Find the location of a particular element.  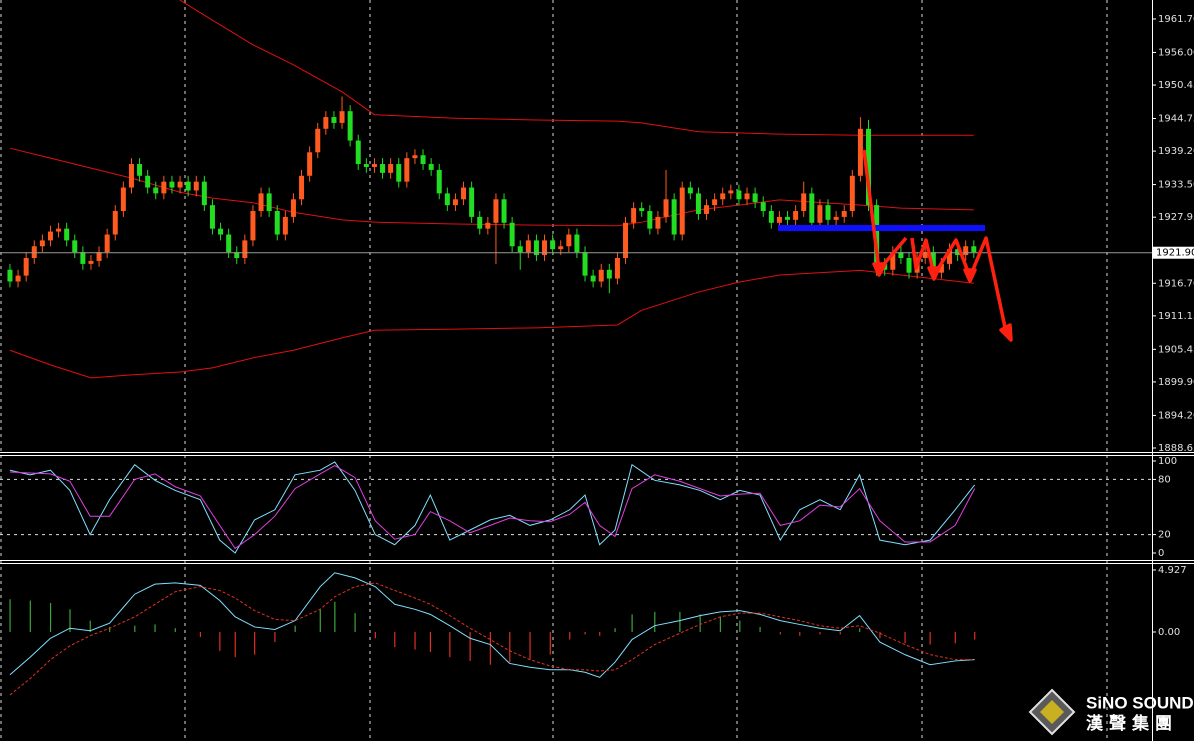

y-tick-label: 1961.70 is located at coordinates (1176, 19).